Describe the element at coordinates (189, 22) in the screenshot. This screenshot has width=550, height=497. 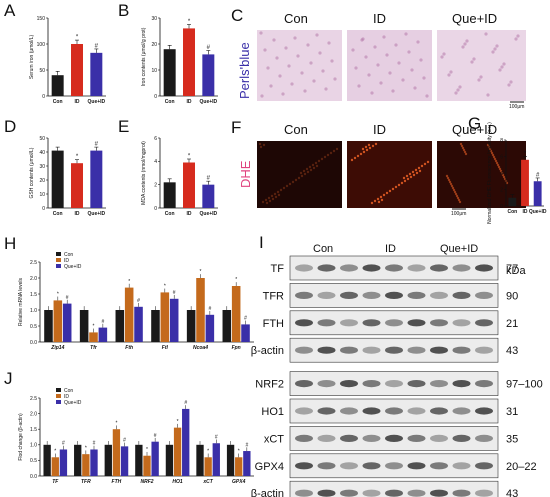
I see `b-sig-mark: *` at that location.